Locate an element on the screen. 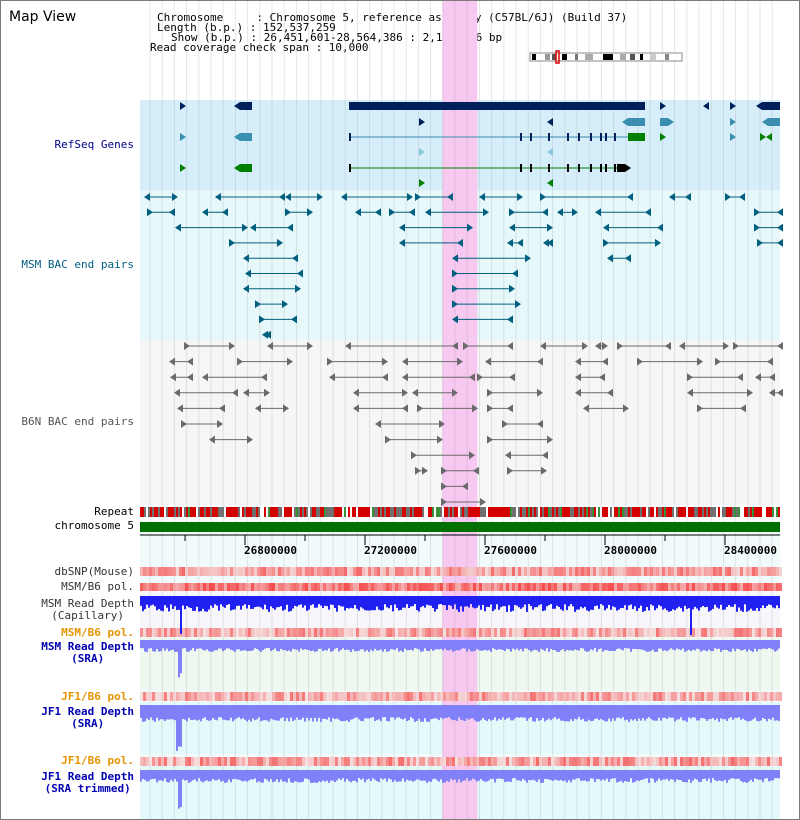 This screenshot has height=820, width=800. track-label-refseq: RefSeq Genes is located at coordinates (94, 144).